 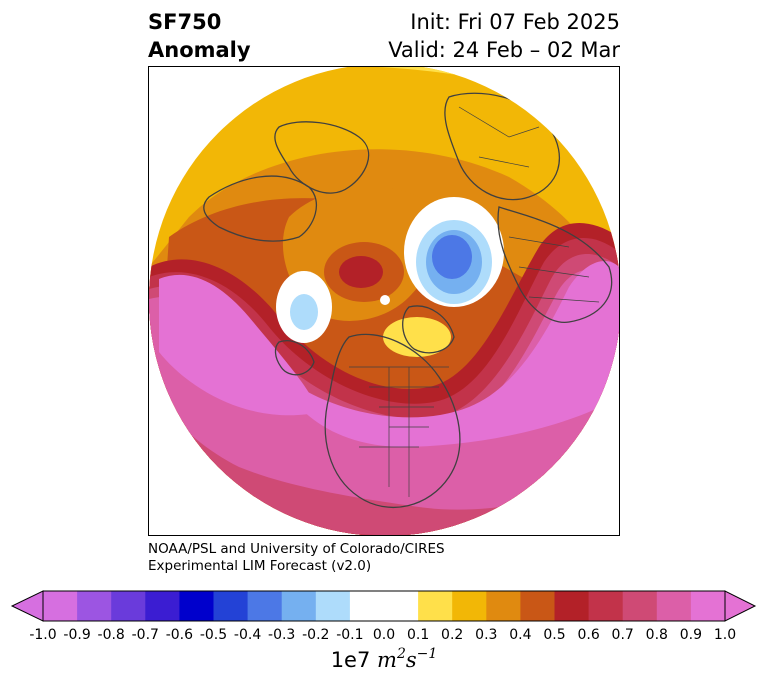 I want to click on coastline-greenland, so click(x=428, y=329).